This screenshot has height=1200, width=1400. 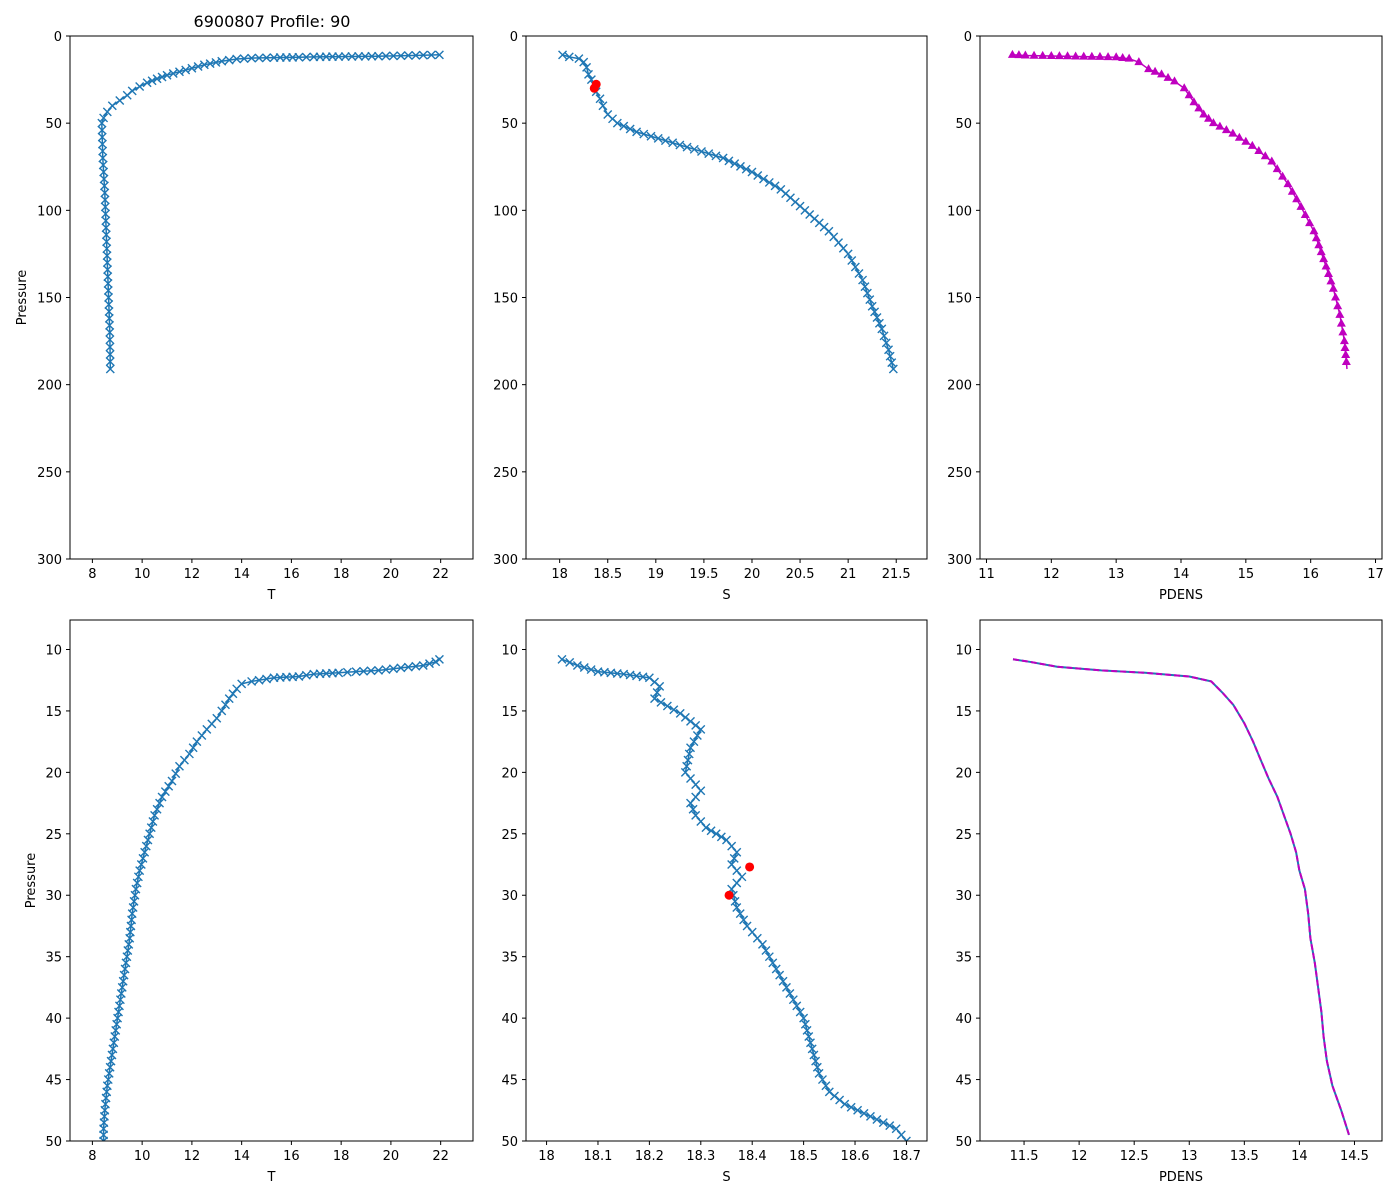 What do you see at coordinates (440, 574) in the screenshot?
I see `x-tick-label: 22` at bounding box center [440, 574].